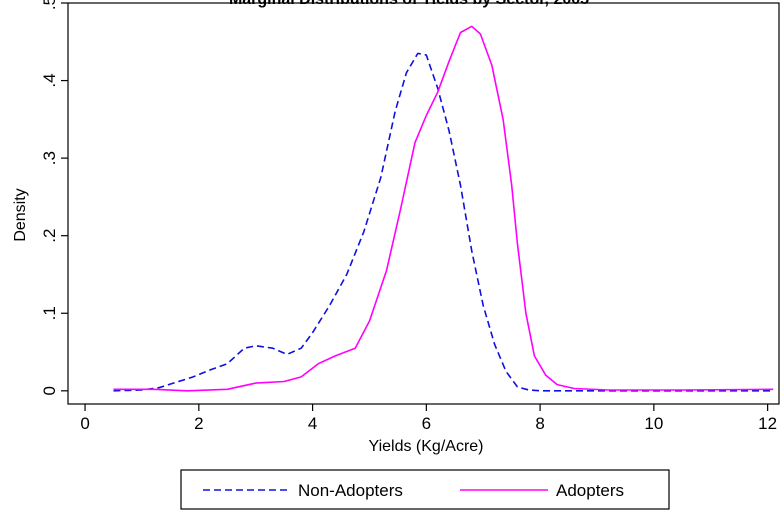  Describe the element at coordinates (198, 423) in the screenshot. I see `x-tick-label: 2` at that location.